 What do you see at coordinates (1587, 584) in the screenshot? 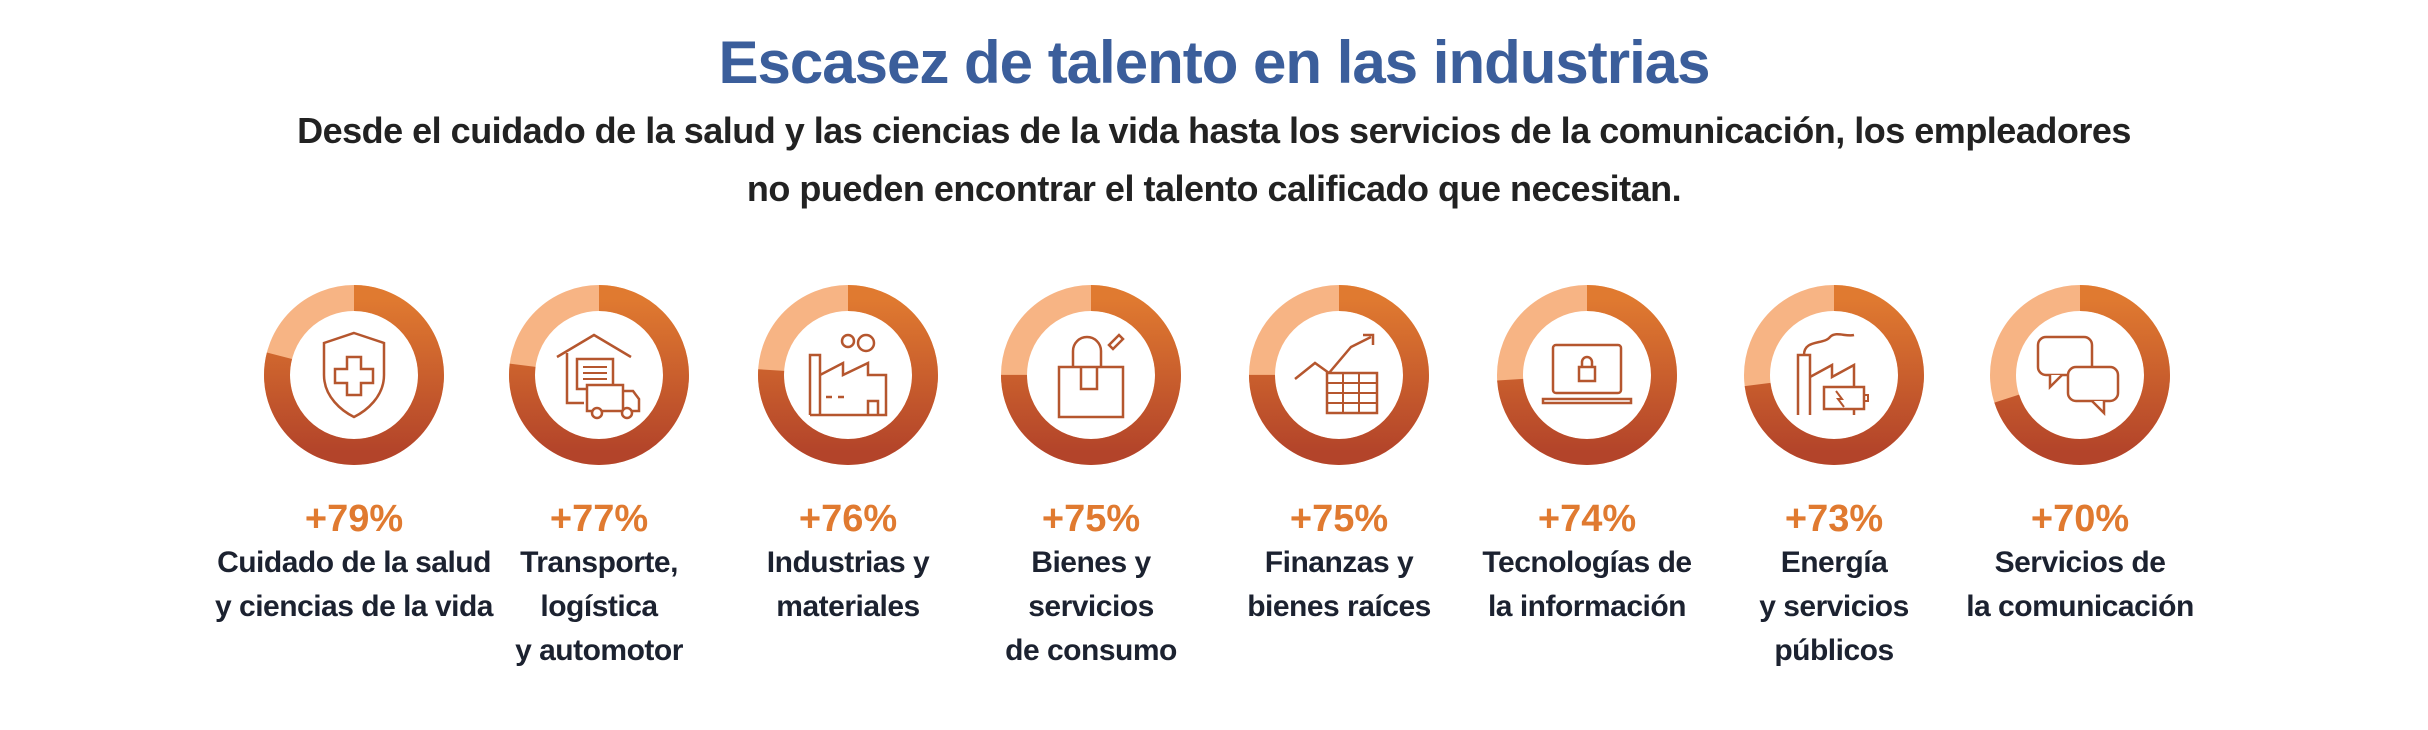
I see `industry-label: Tecnologías de la información` at bounding box center [1587, 584].